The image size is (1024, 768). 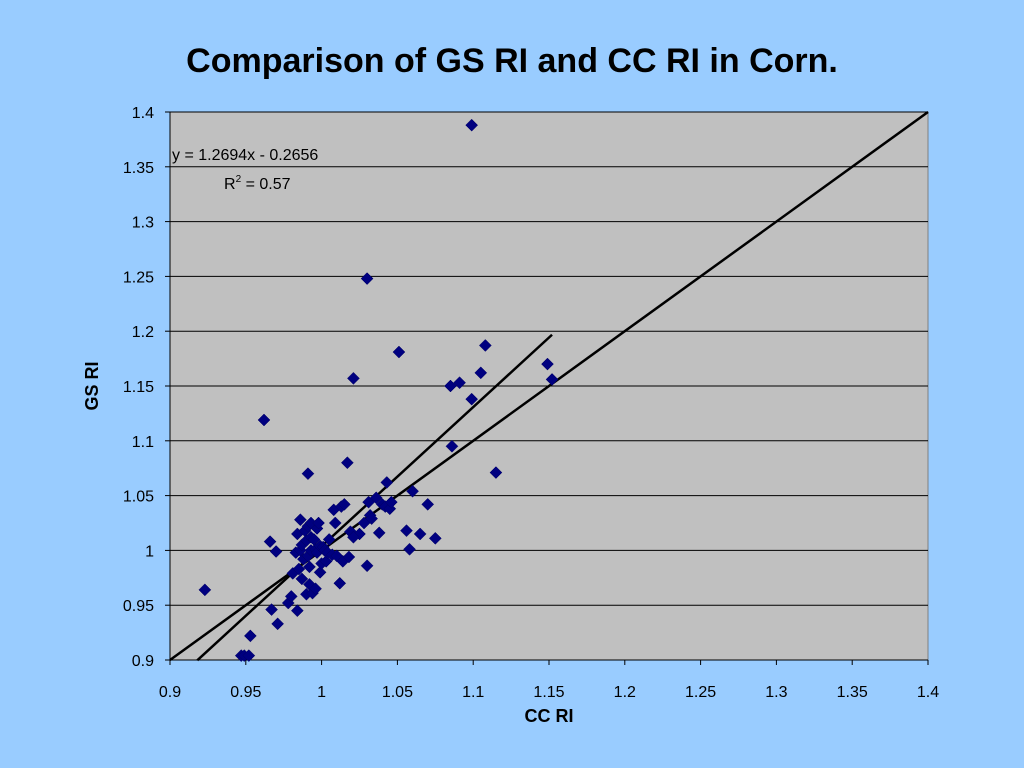 What do you see at coordinates (245, 692) in the screenshot?
I see `x-tick-label: 0.95` at bounding box center [245, 692].